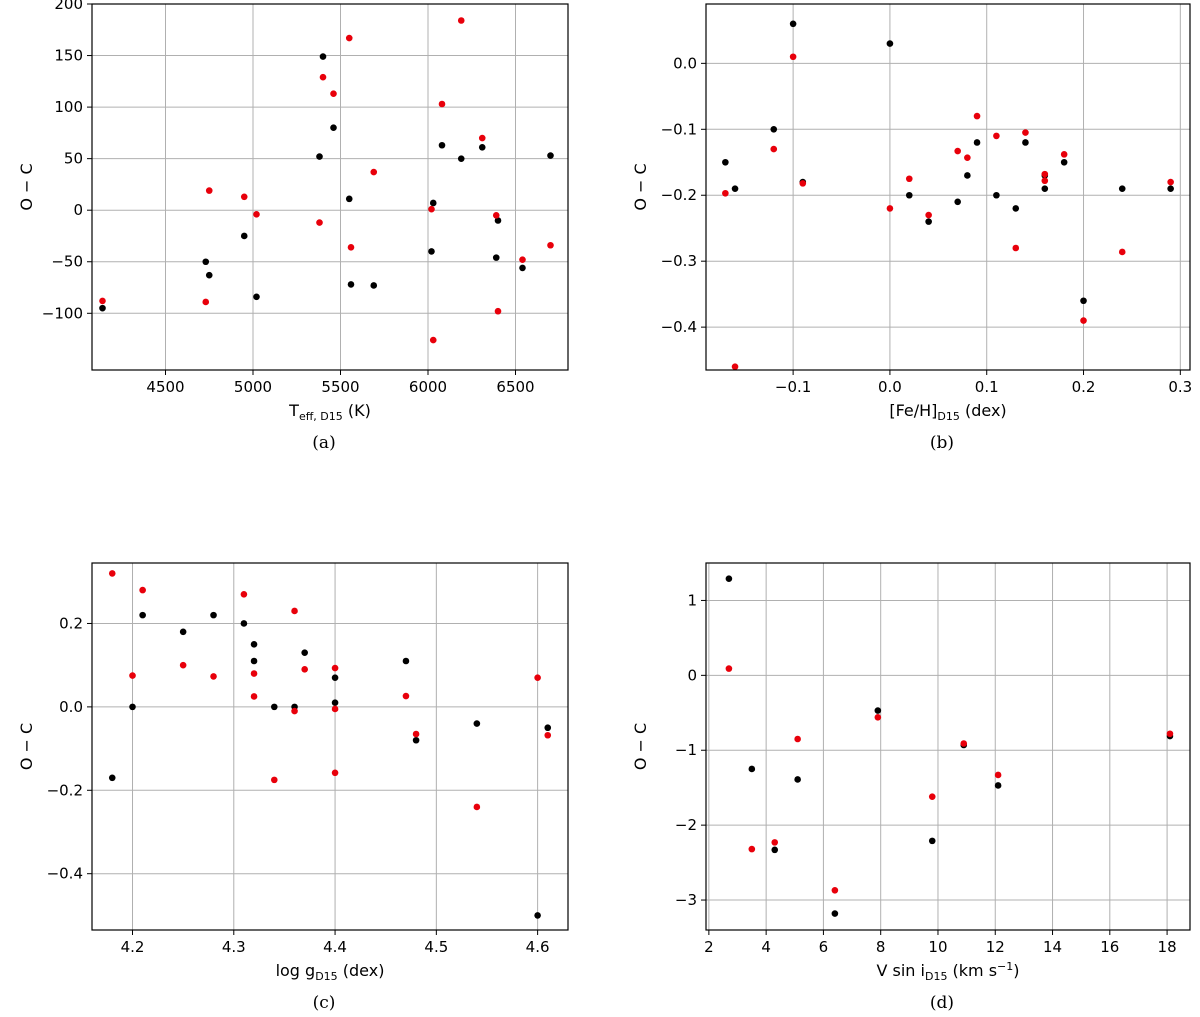 The image size is (1200, 1017). What do you see at coordinates (983, 410) in the screenshot?
I see `x-axis-label-unit: (dex)` at bounding box center [983, 410].